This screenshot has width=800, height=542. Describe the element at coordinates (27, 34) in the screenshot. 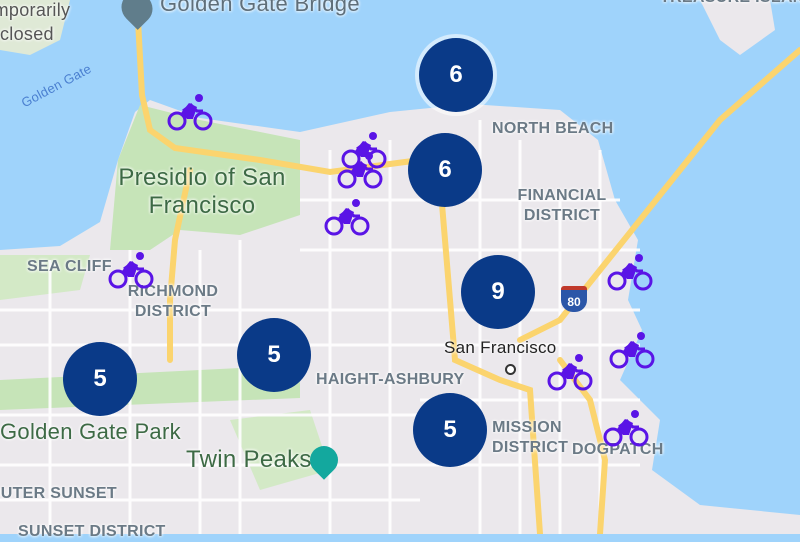

I see `label-closed: closed` at that location.